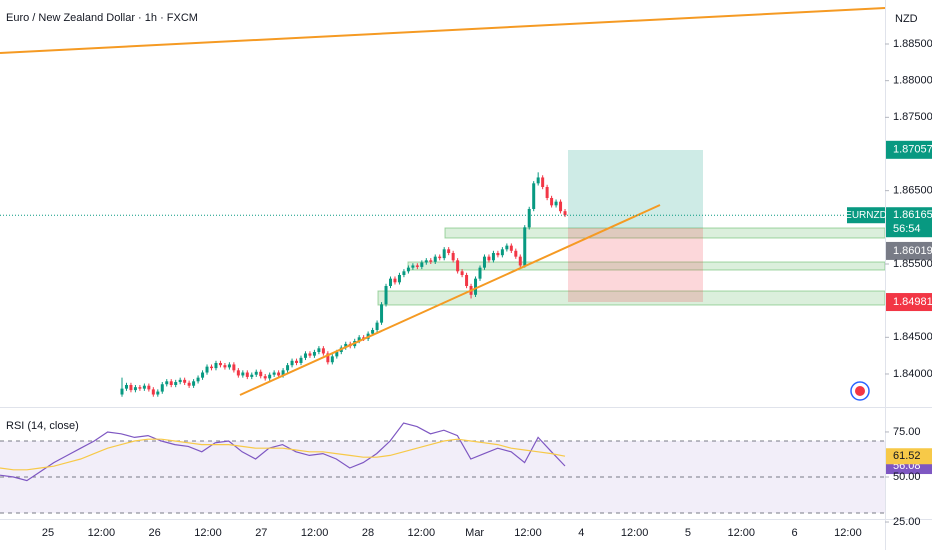 The height and width of the screenshot is (550, 932). I want to click on symbol-label: EURNZD, so click(866, 215).